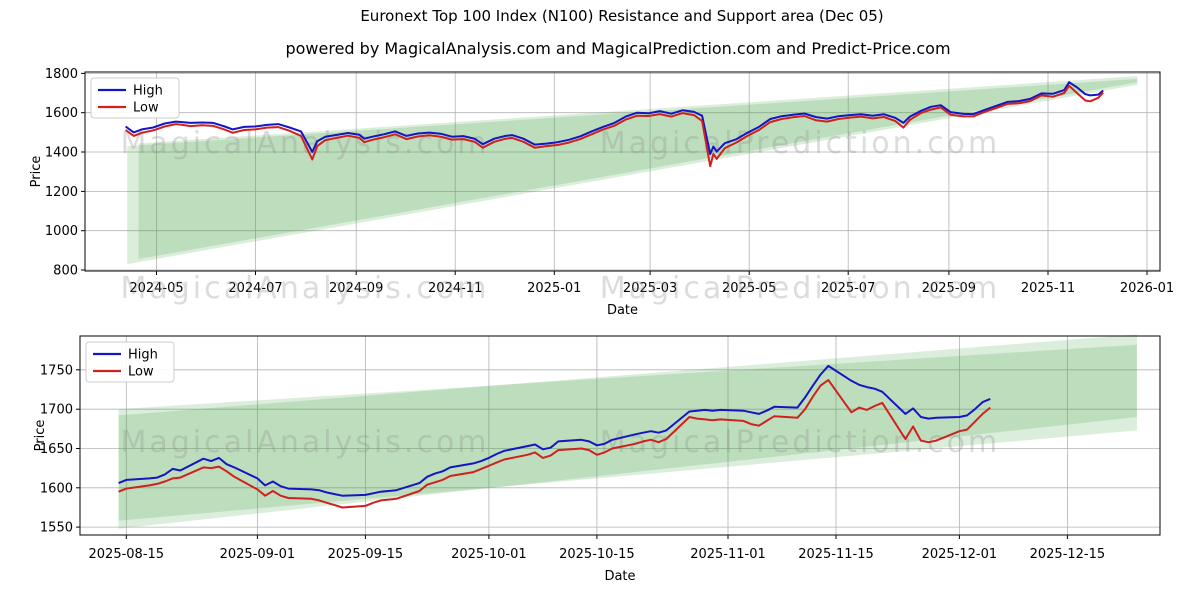  What do you see at coordinates (65, 271) in the screenshot?
I see `y-tick-label: 800` at bounding box center [65, 271].